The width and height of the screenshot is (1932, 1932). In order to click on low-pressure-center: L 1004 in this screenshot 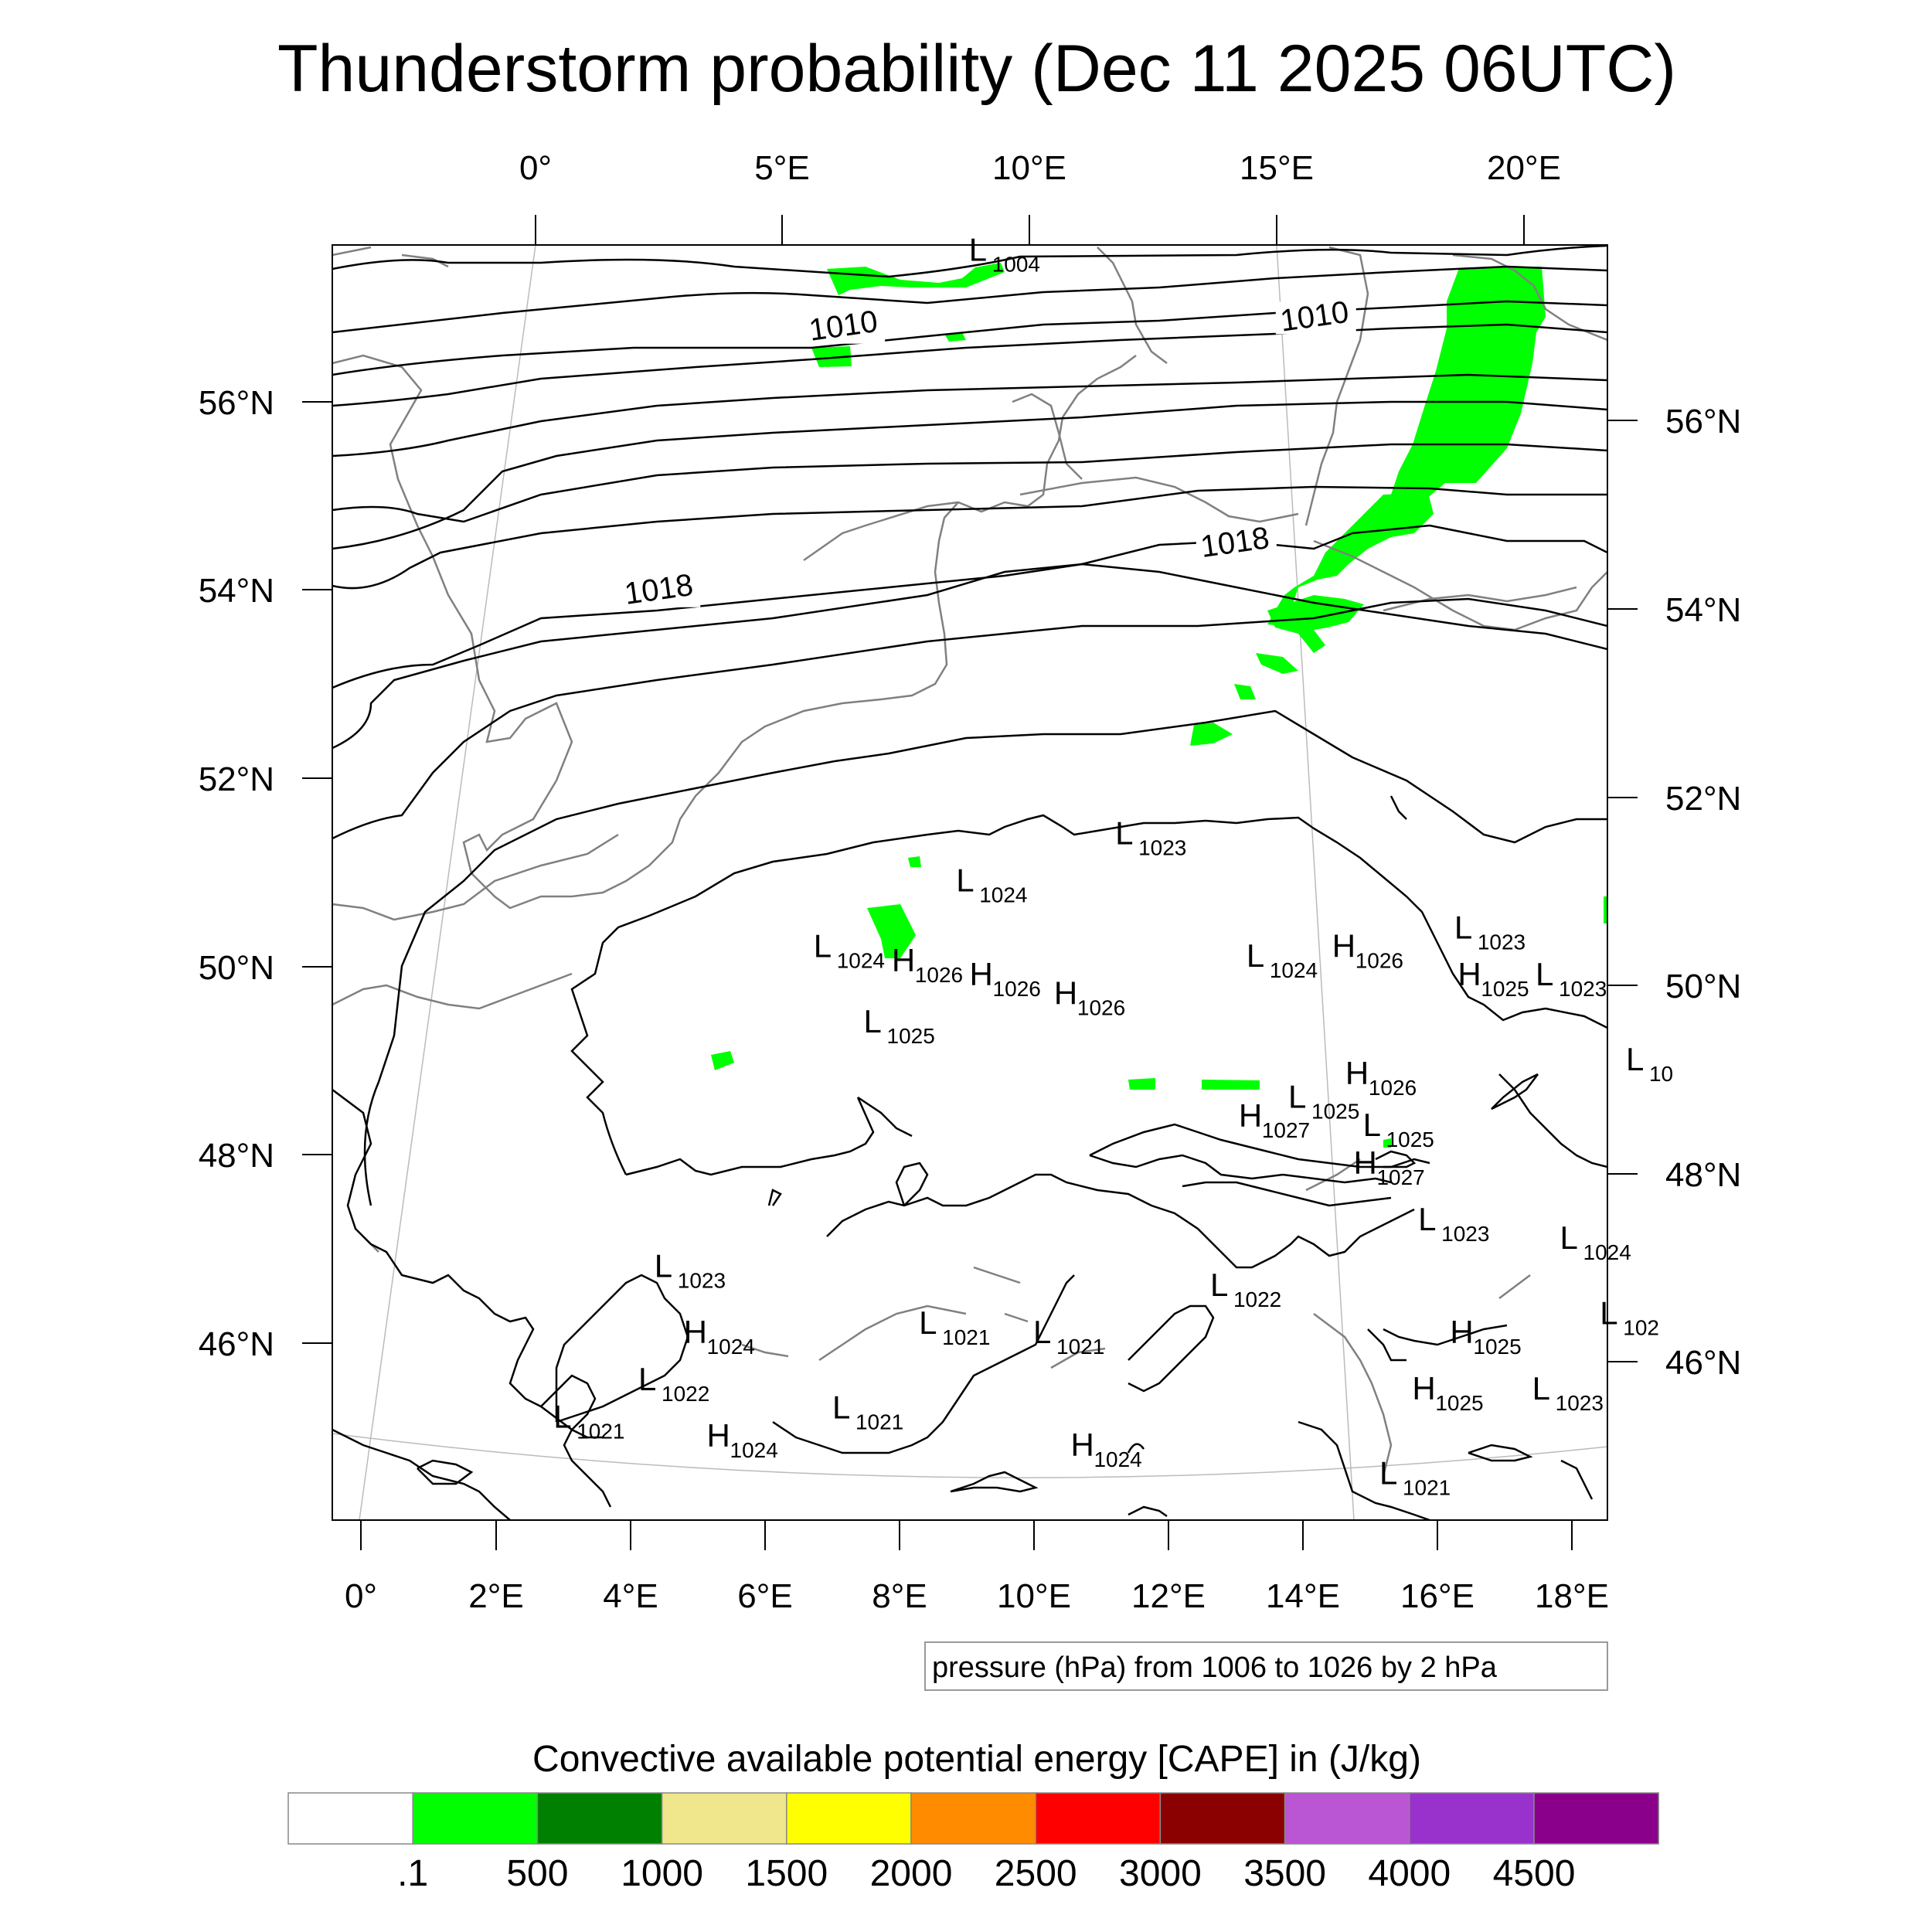, I will do `click(1005, 253)`.